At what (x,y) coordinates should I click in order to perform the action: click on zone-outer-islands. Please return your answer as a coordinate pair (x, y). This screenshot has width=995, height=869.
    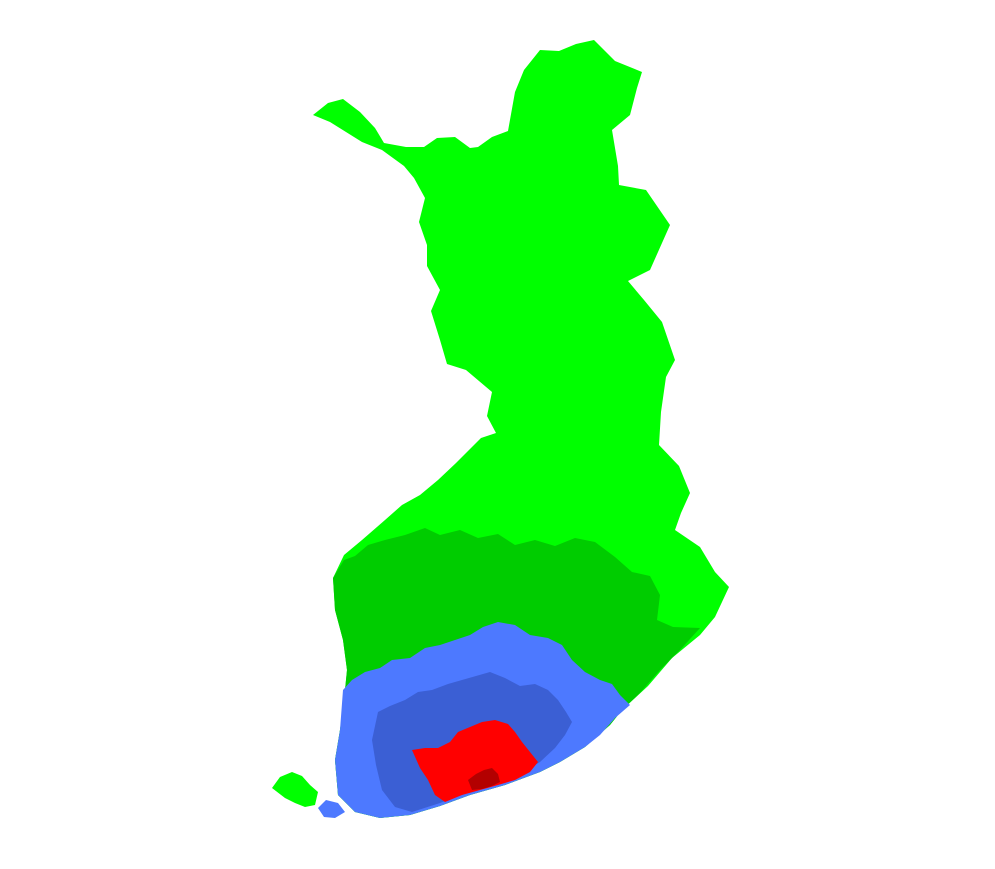
    Looking at the image, I should click on (295, 789).